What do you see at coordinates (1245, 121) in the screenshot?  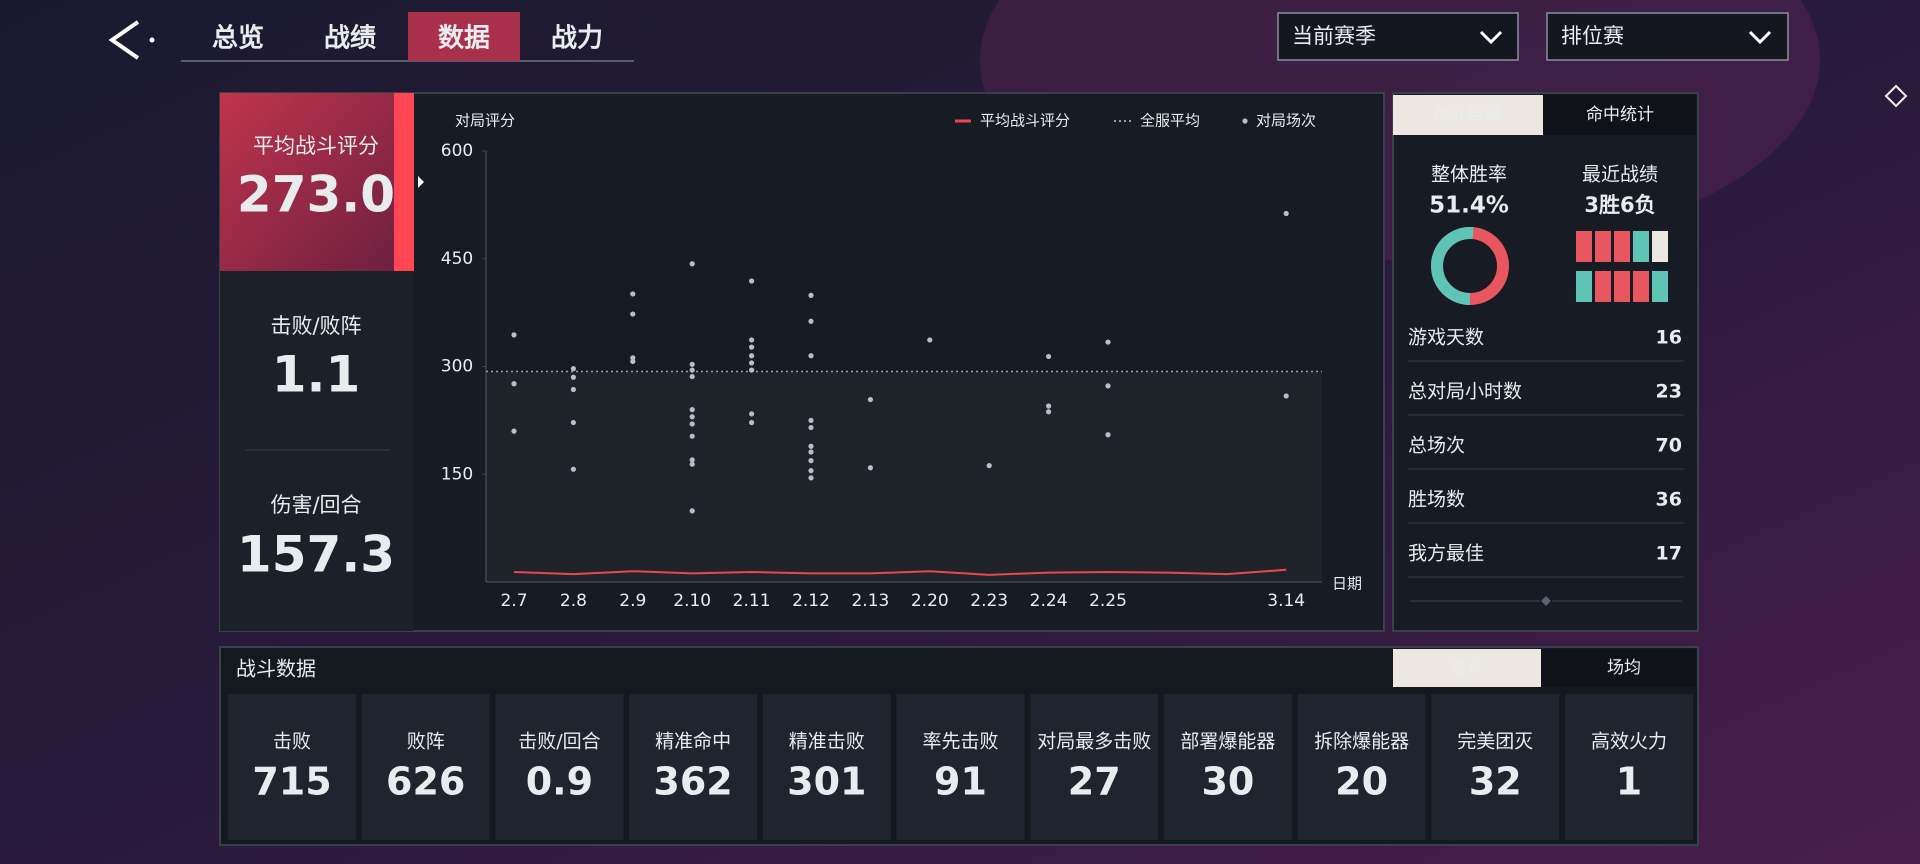 I see `legend-swatch` at bounding box center [1245, 121].